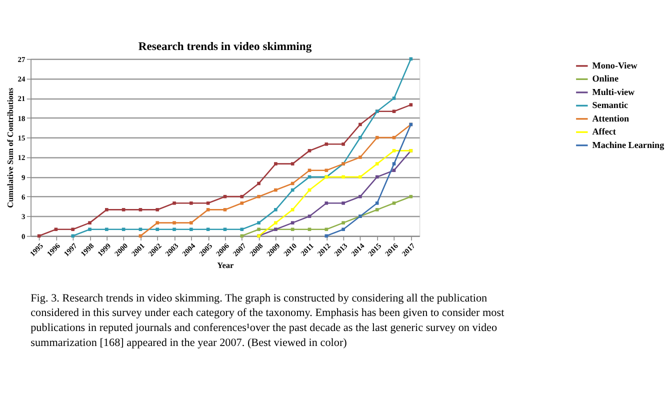 The width and height of the screenshot is (670, 393). I want to click on legend-label: Mono-View, so click(615, 65).